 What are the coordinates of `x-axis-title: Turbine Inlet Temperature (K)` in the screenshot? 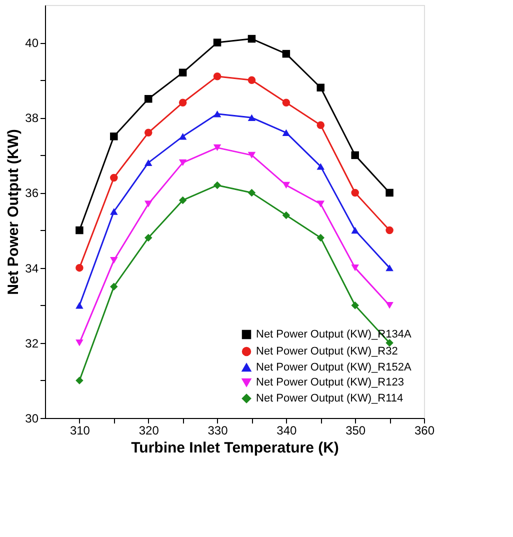 It's located at (235, 448).